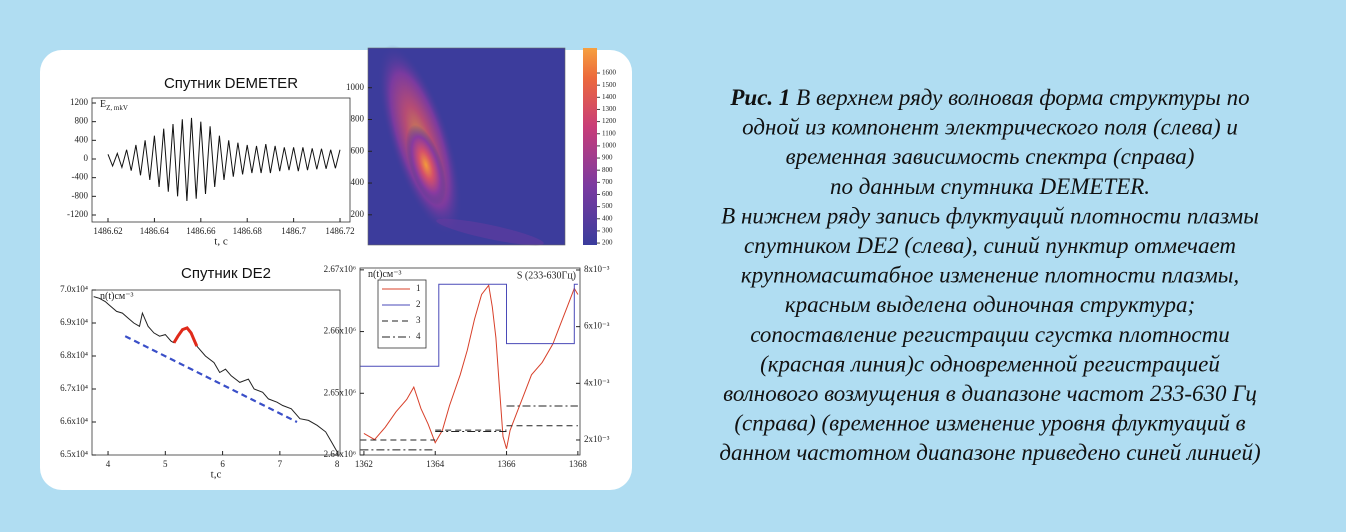 This screenshot has width=1346, height=532. I want to click on y-tick-label: 0, so click(86, 158).